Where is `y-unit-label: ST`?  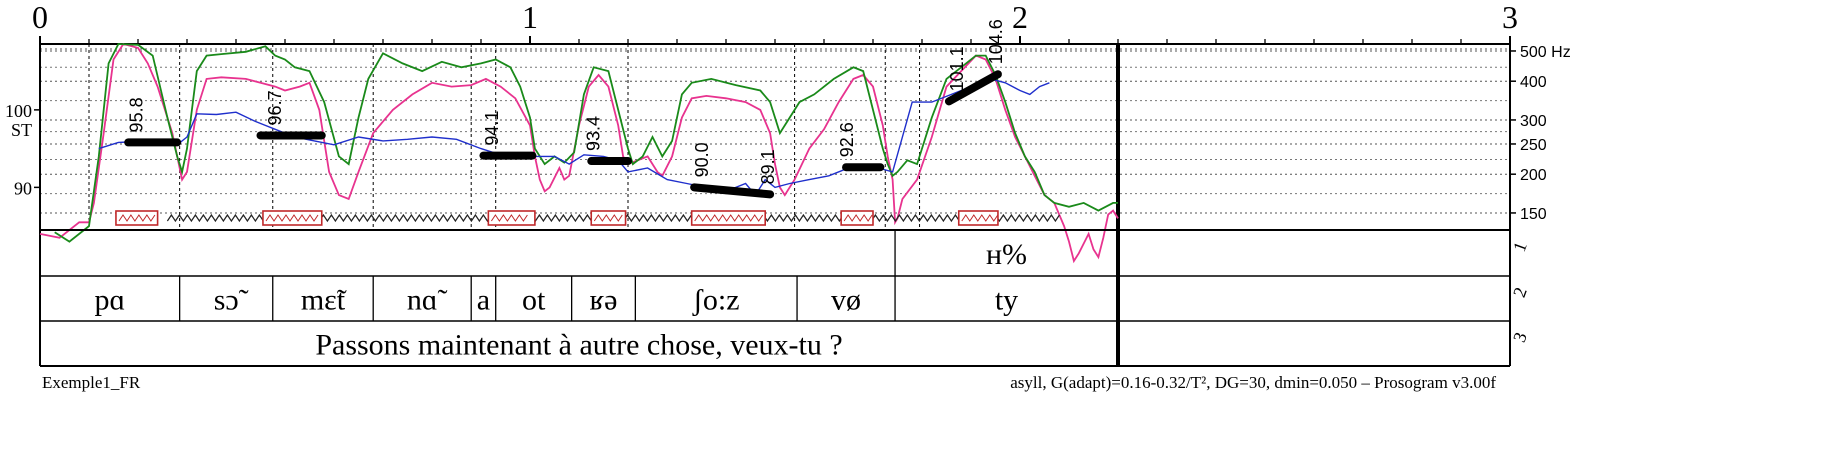 y-unit-label: ST is located at coordinates (21, 130).